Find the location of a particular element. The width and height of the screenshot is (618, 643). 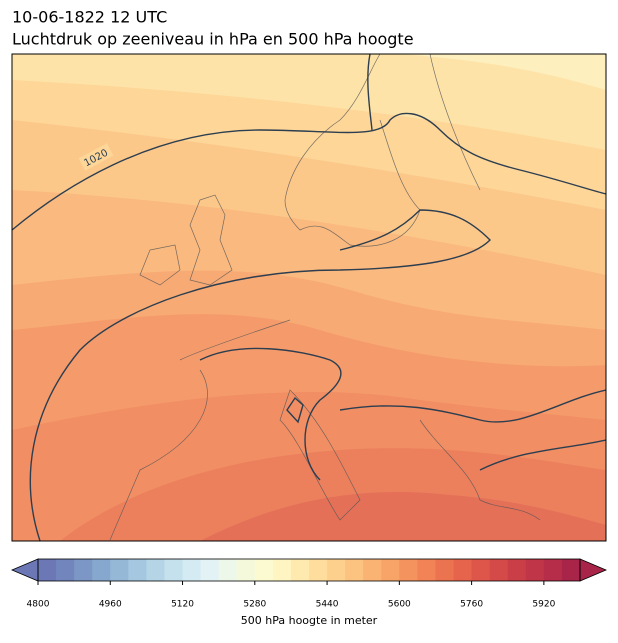

colorbar-frame is located at coordinates (309, 570).